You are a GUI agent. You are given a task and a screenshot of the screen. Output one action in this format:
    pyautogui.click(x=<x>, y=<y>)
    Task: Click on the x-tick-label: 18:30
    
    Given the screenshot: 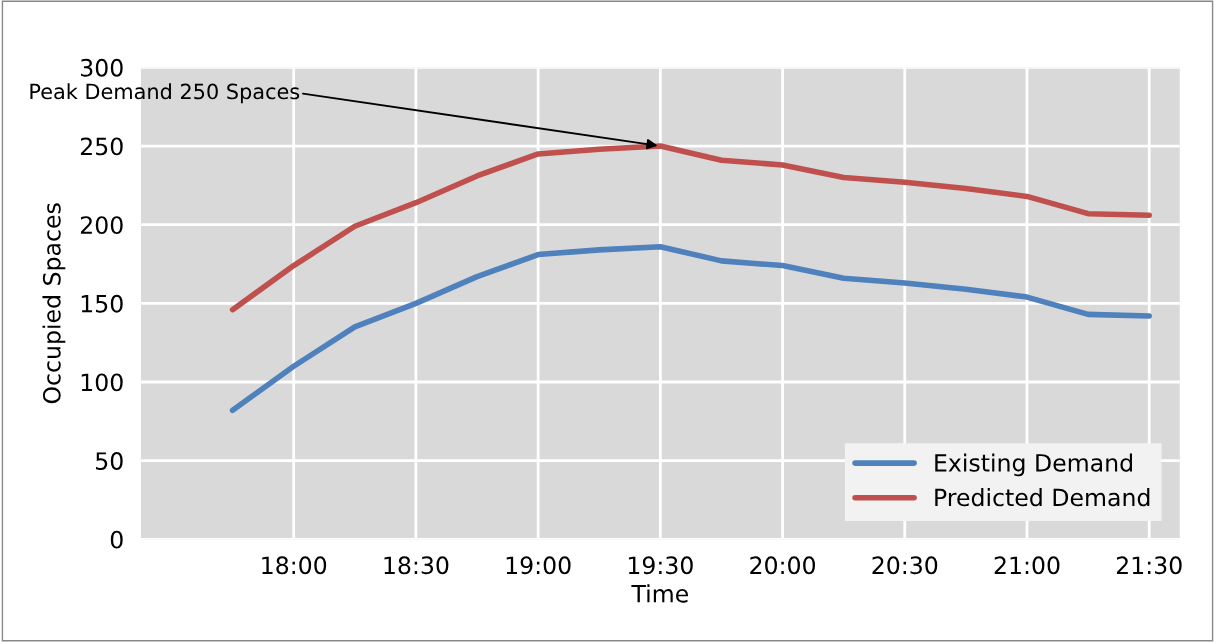 What is the action you would take?
    pyautogui.click(x=416, y=565)
    